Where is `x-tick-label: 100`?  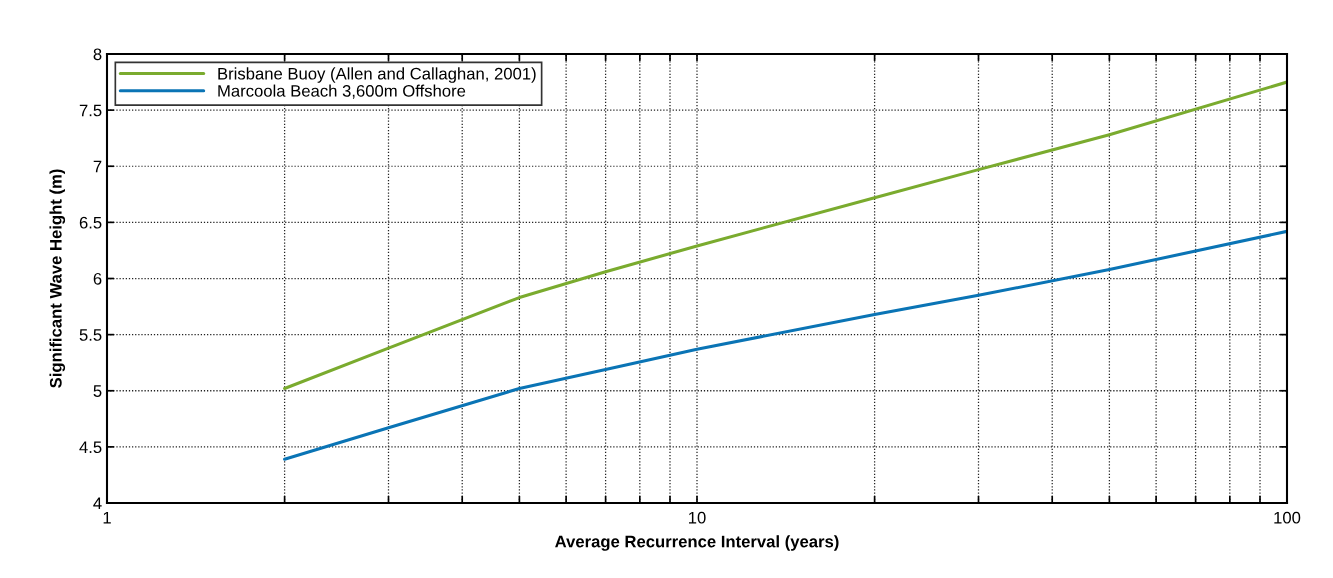
x-tick-label: 100 is located at coordinates (1287, 517).